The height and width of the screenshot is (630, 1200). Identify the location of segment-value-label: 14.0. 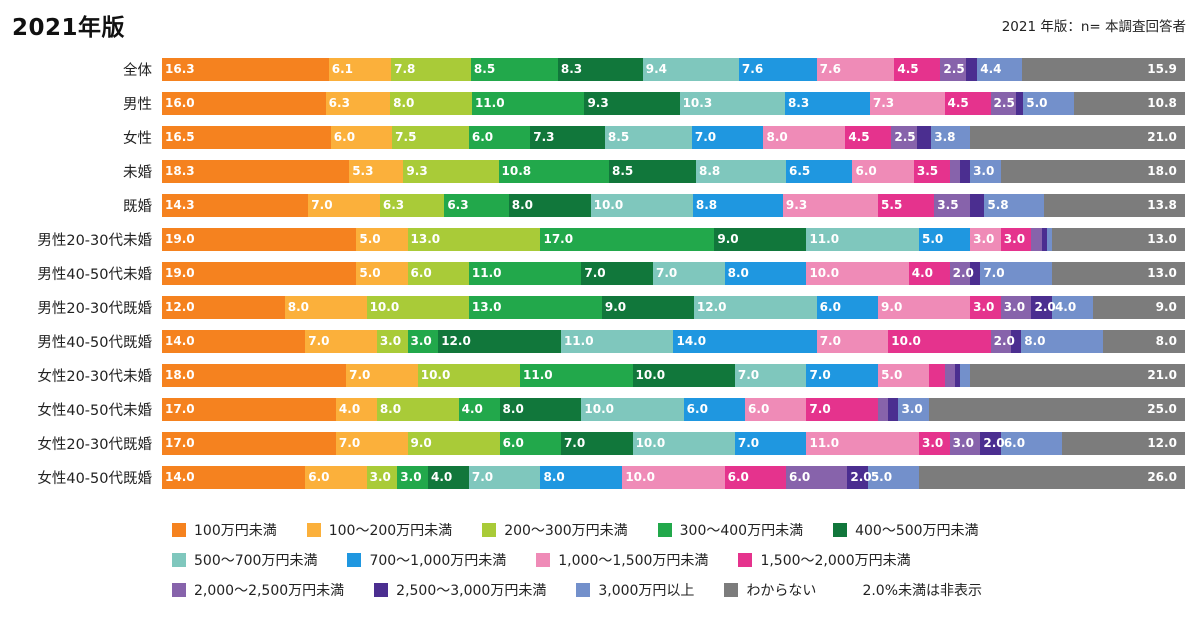
(180, 341).